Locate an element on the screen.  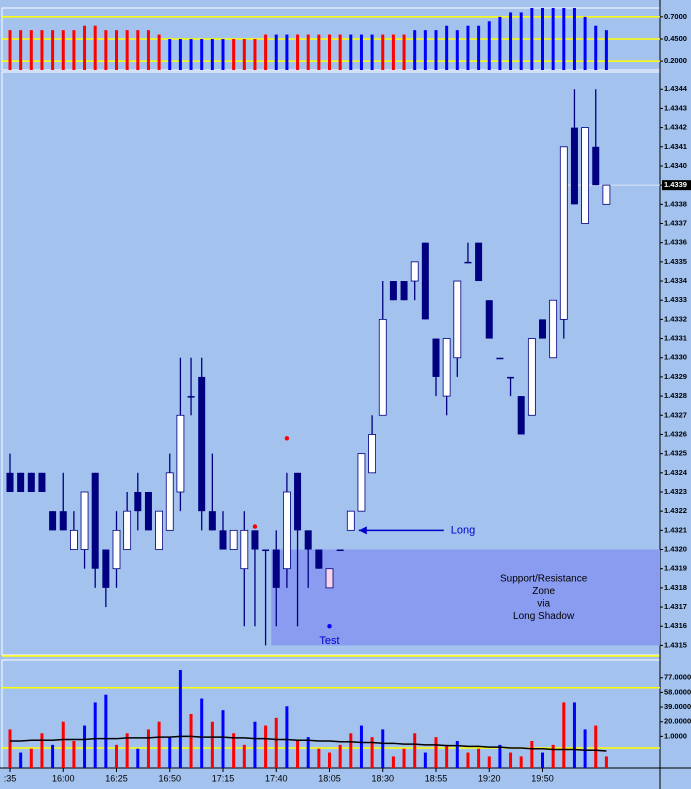
zone-label: Support/Resistance is located at coordinates (544, 578).